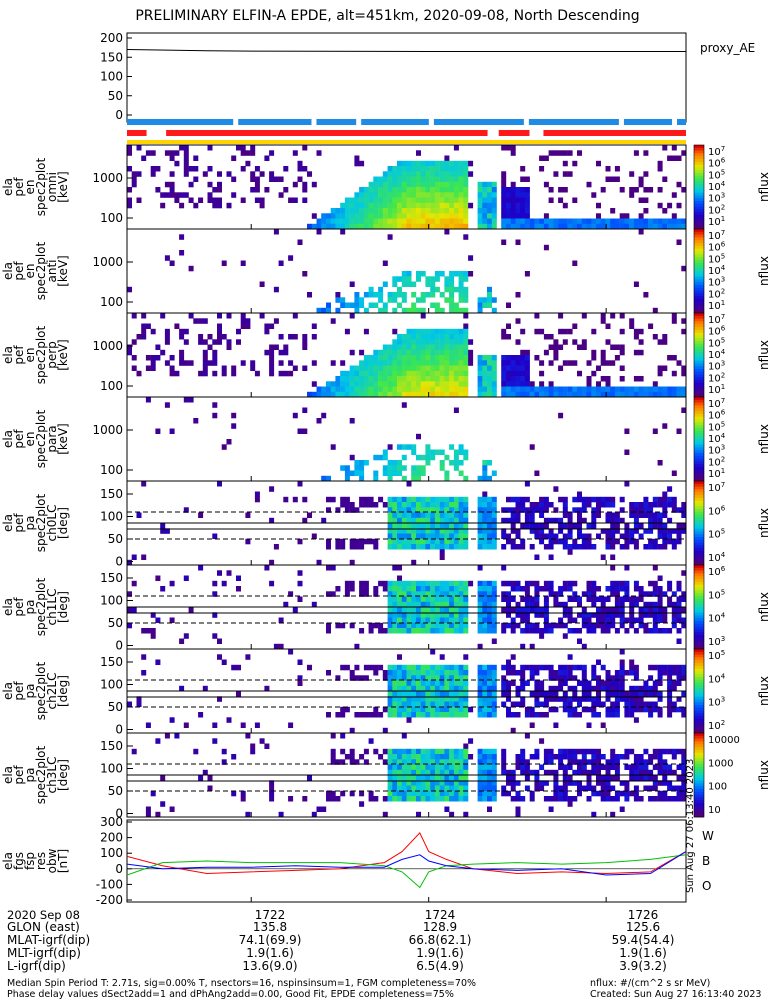 This screenshot has height=1000, width=775. What do you see at coordinates (8, 607) in the screenshot?
I see `panel-ylabel: ela` at bounding box center [8, 607].